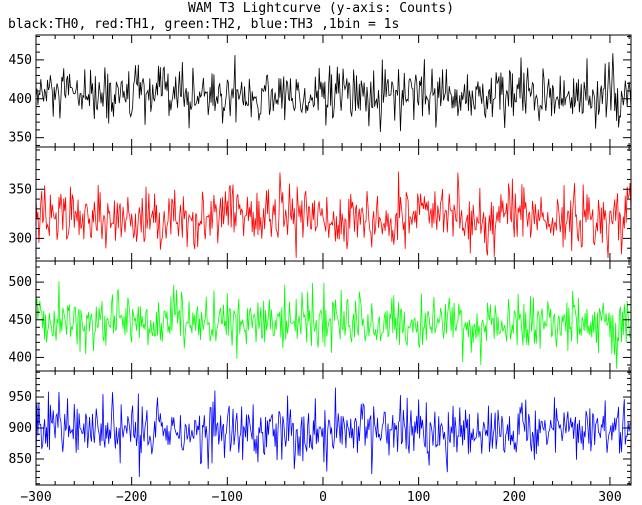 The height and width of the screenshot is (505, 642). I want to click on y-tick-label: 900, so click(20, 428).